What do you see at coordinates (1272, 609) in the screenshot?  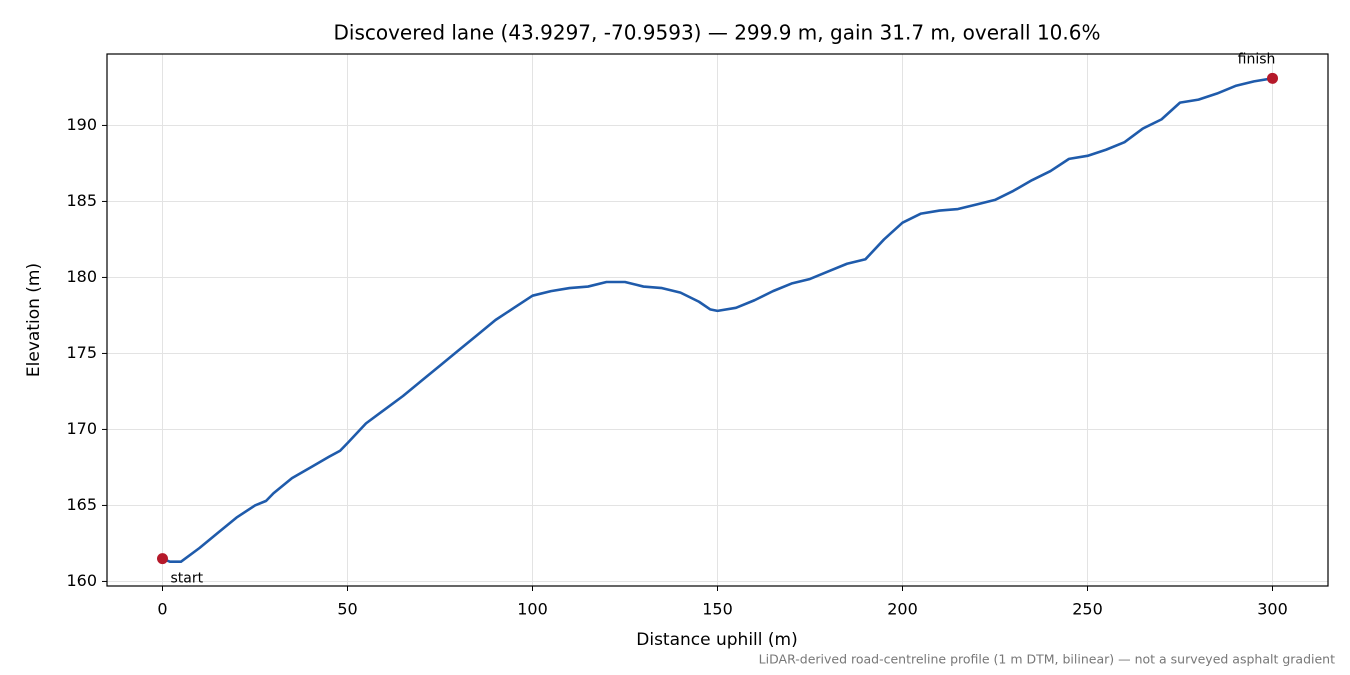 I see `x-tick-label: 300` at bounding box center [1272, 609].